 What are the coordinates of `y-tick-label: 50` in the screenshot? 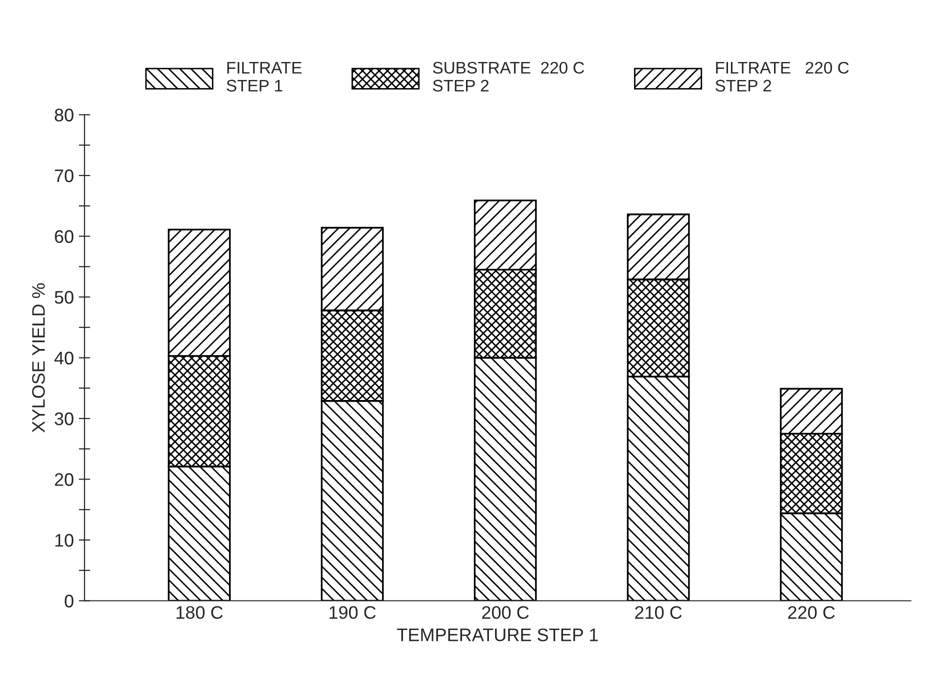 It's located at (64, 297).